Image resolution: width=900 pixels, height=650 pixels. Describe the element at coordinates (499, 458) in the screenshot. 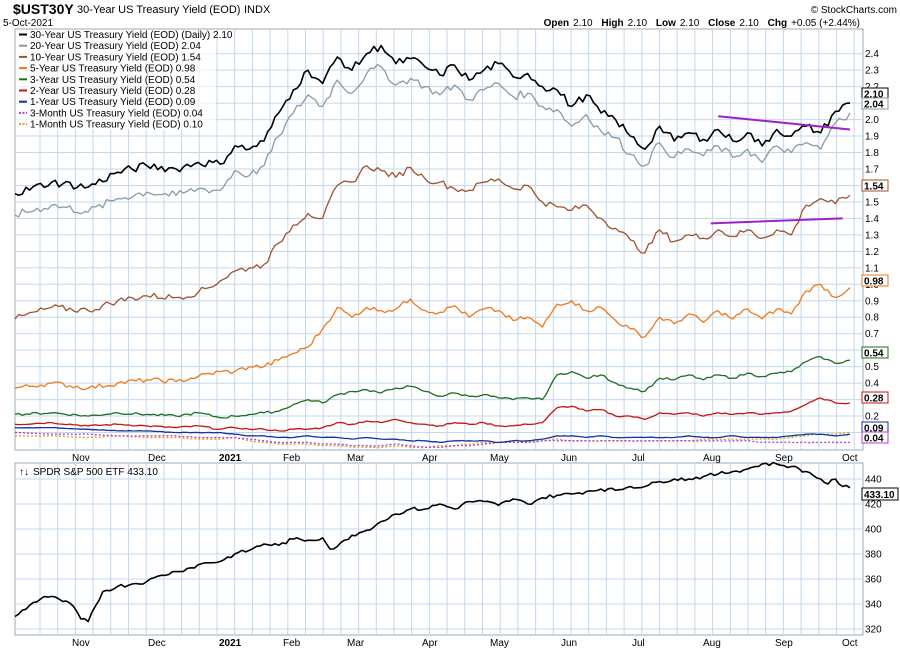

I see `yield-month-label: May` at that location.